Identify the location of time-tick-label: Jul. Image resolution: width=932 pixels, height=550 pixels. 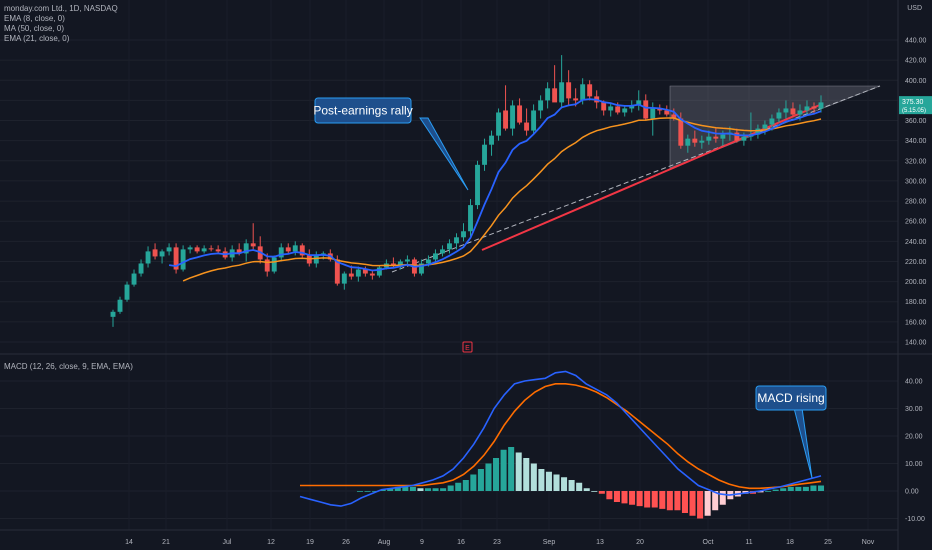
(227, 542).